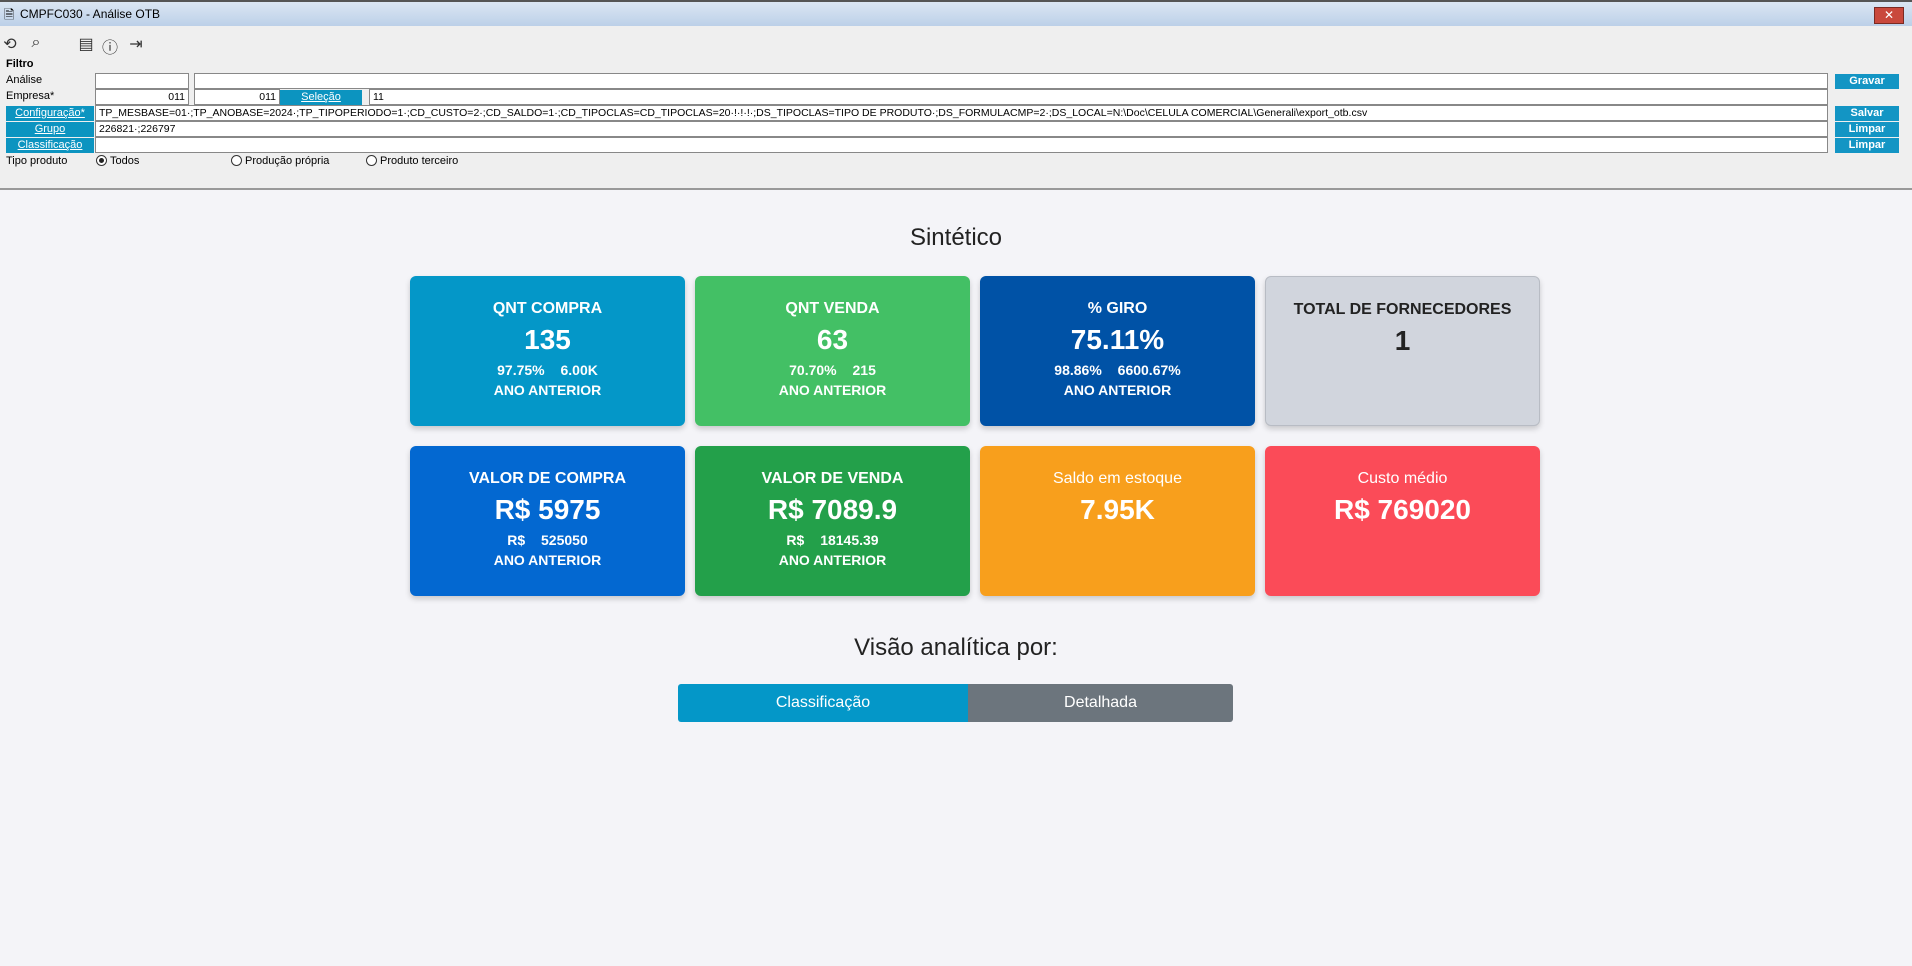 This screenshot has width=1912, height=966. I want to click on kpi-title: % GIRO, so click(1117, 308).